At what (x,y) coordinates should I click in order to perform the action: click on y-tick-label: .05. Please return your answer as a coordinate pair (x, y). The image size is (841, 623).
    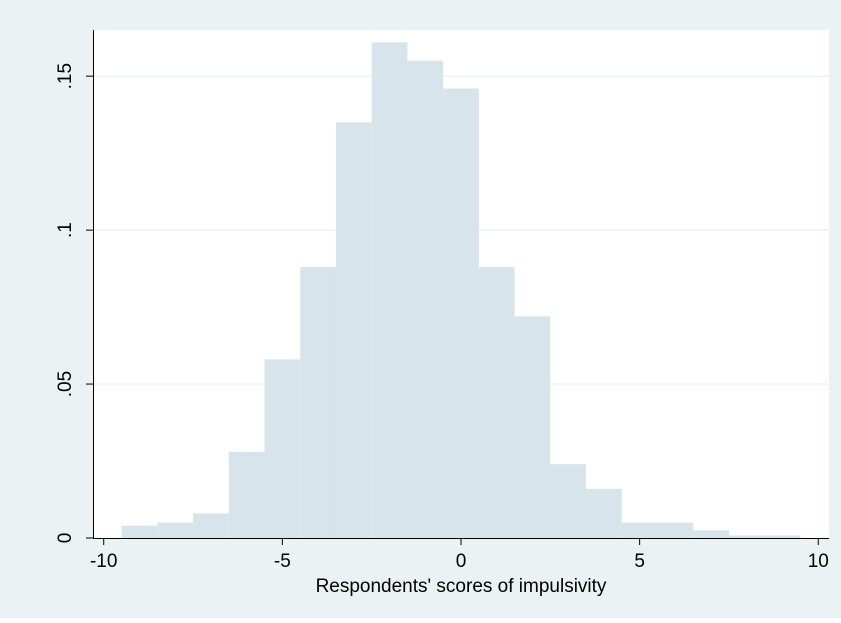
    Looking at the image, I should click on (65, 384).